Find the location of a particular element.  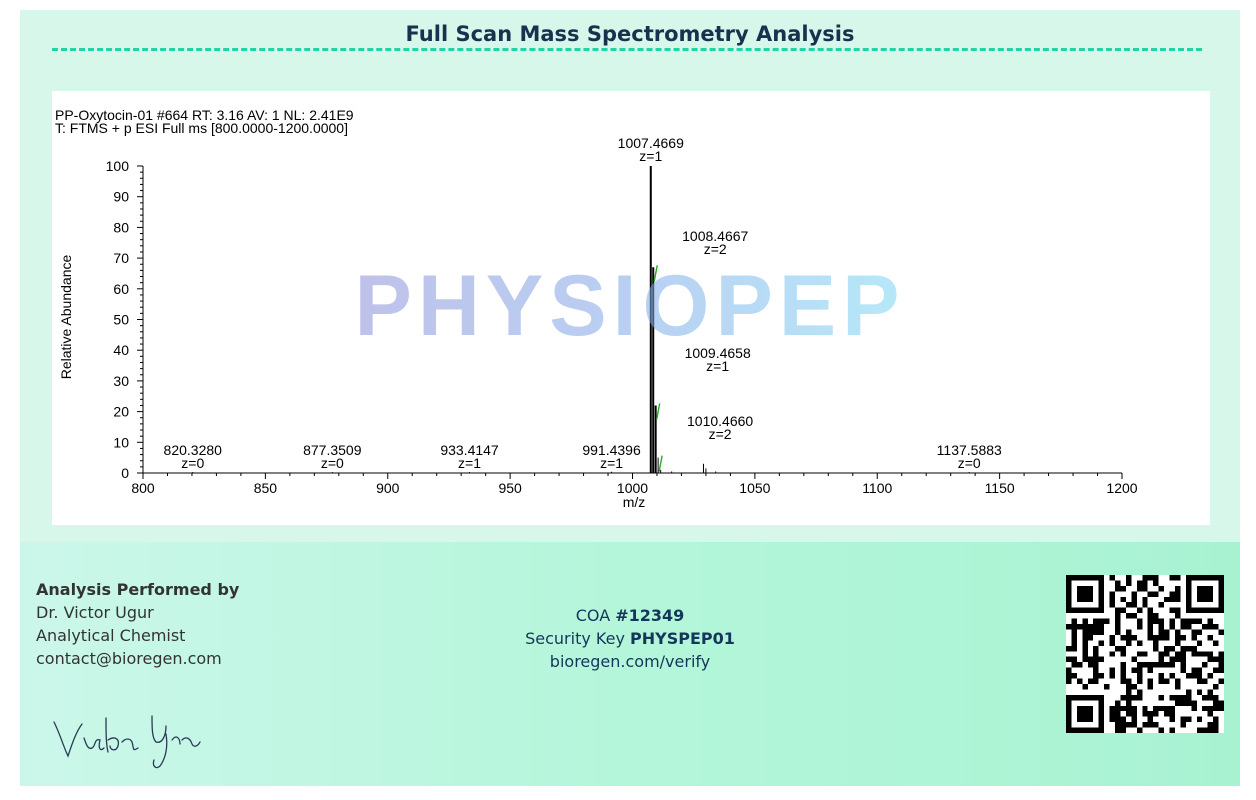

x-tick-label: 1050 is located at coordinates (754, 488).